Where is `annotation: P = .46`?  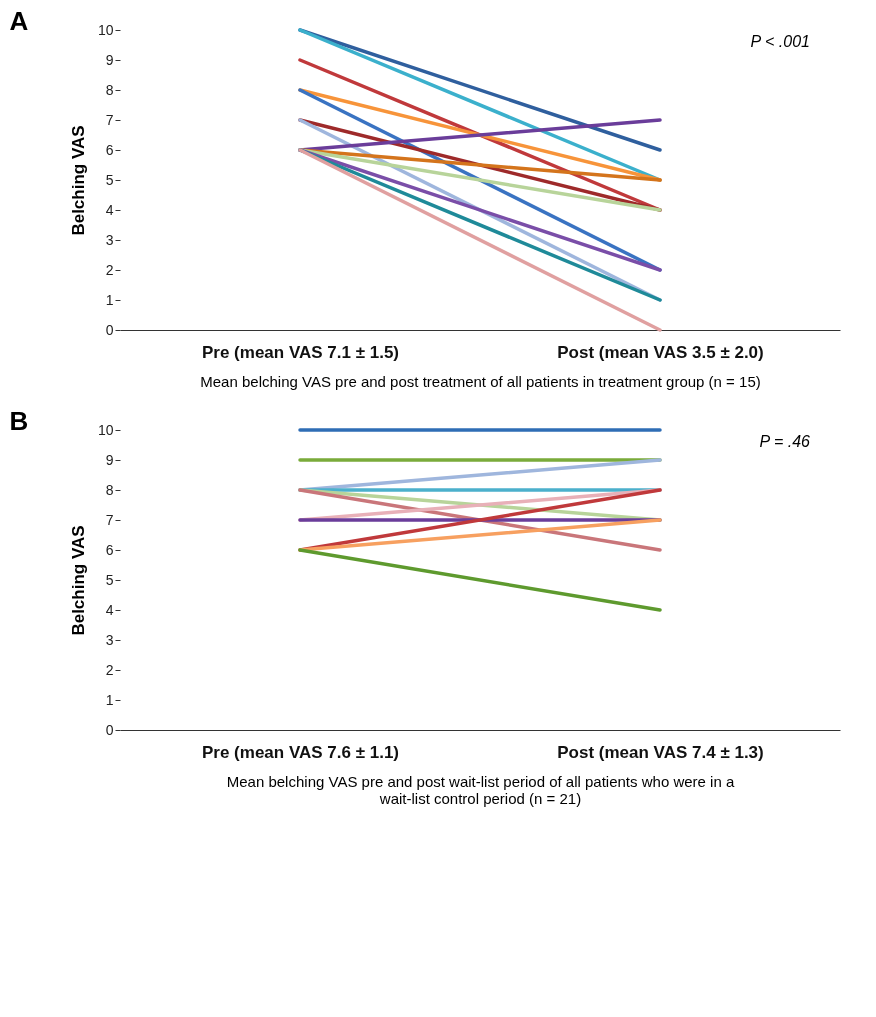
annotation: P = .46 is located at coordinates (785, 441).